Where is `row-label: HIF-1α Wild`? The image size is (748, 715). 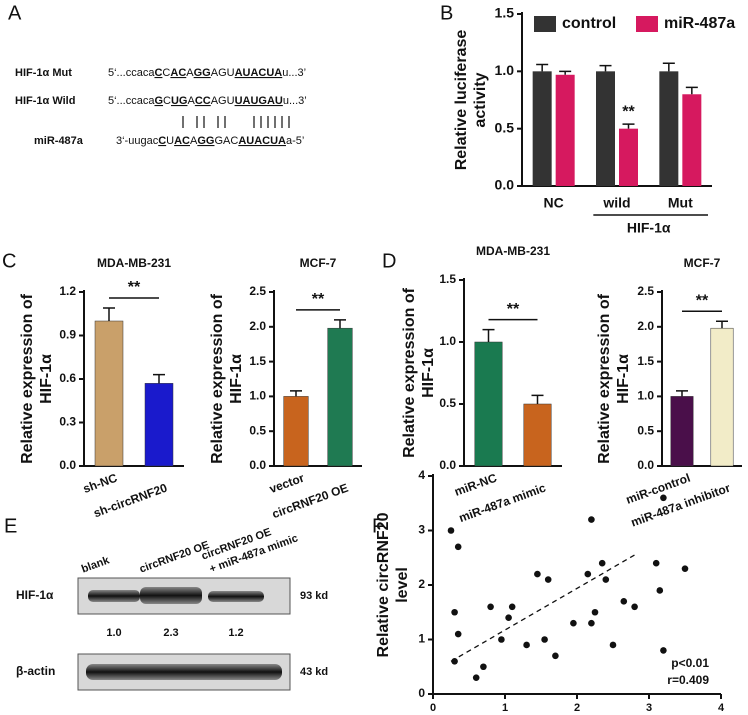
row-label: HIF-1α Wild is located at coordinates (45, 101).